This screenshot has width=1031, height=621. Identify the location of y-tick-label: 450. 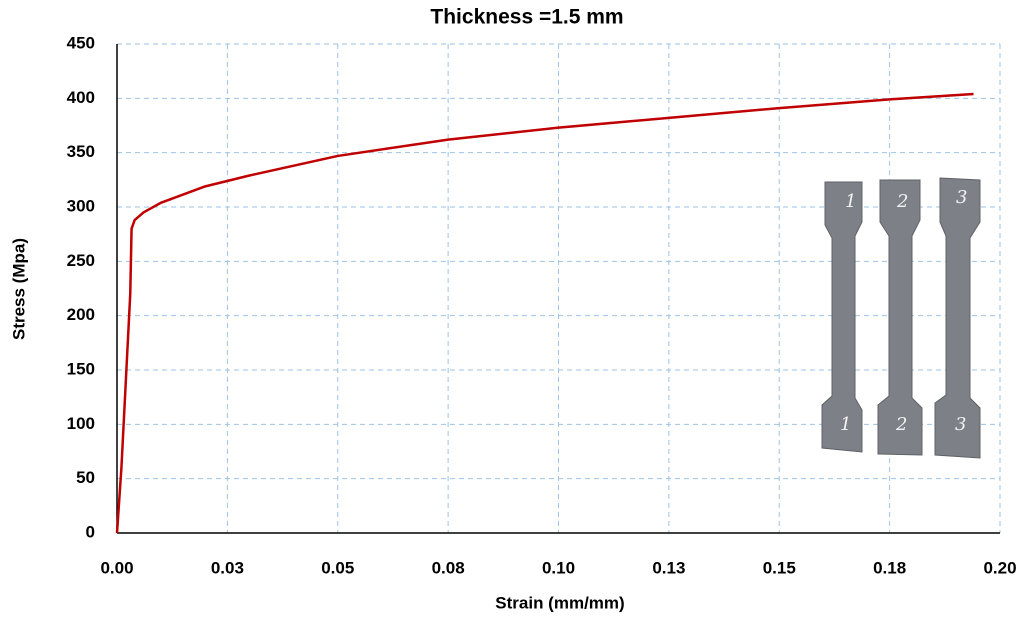
(81, 42).